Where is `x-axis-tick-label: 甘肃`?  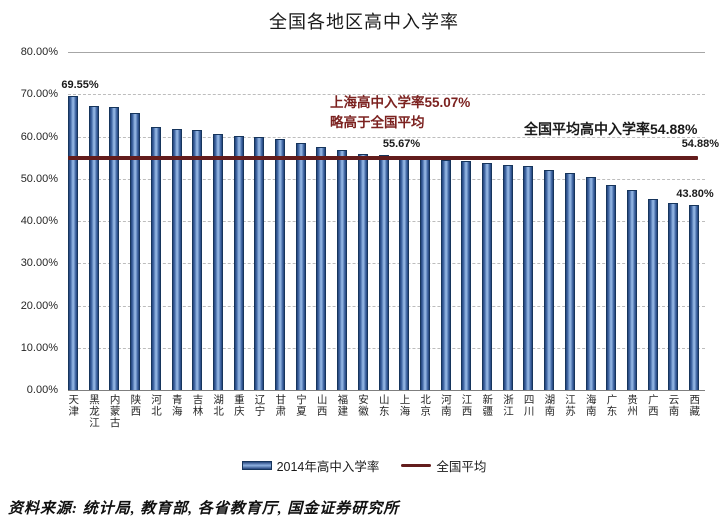 x-axis-tick-label: 甘肃 is located at coordinates (280, 405).